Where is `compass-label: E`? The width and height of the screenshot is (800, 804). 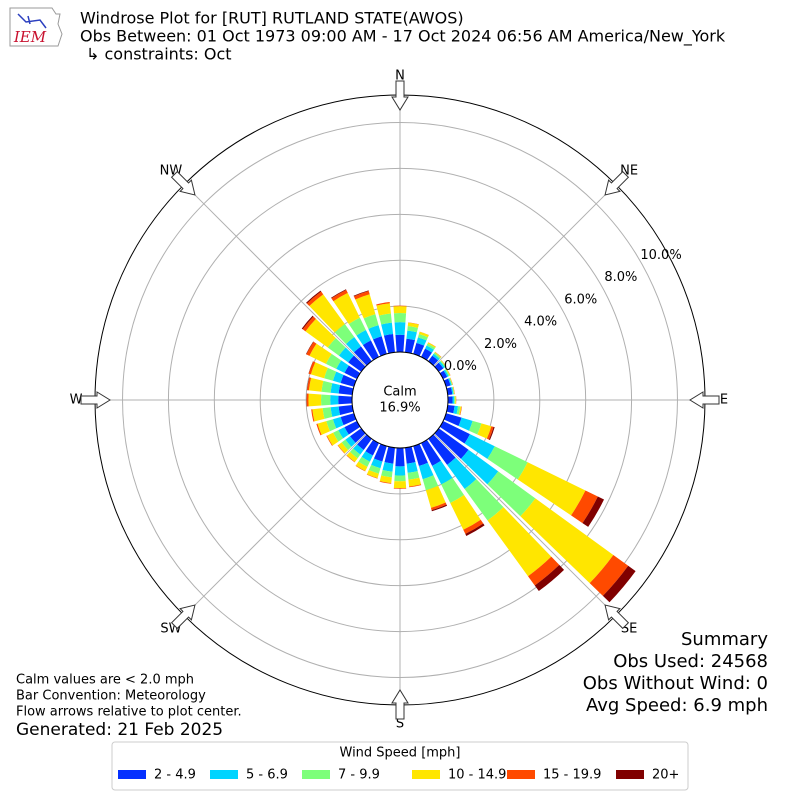 compass-label: E is located at coordinates (724, 400).